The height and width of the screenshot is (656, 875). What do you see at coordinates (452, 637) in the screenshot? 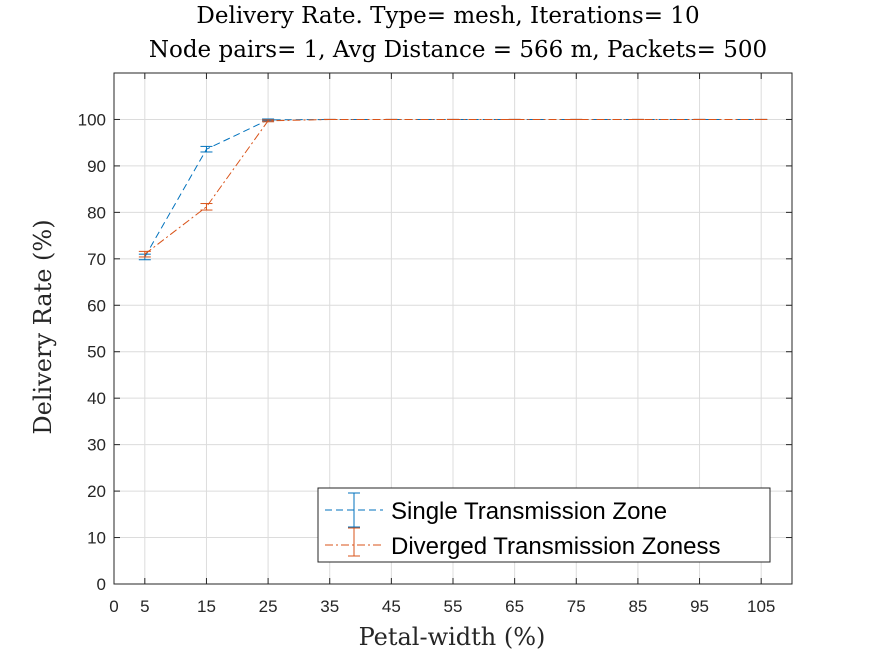
I see `x-axis-label: Petal-width (%)` at bounding box center [452, 637].